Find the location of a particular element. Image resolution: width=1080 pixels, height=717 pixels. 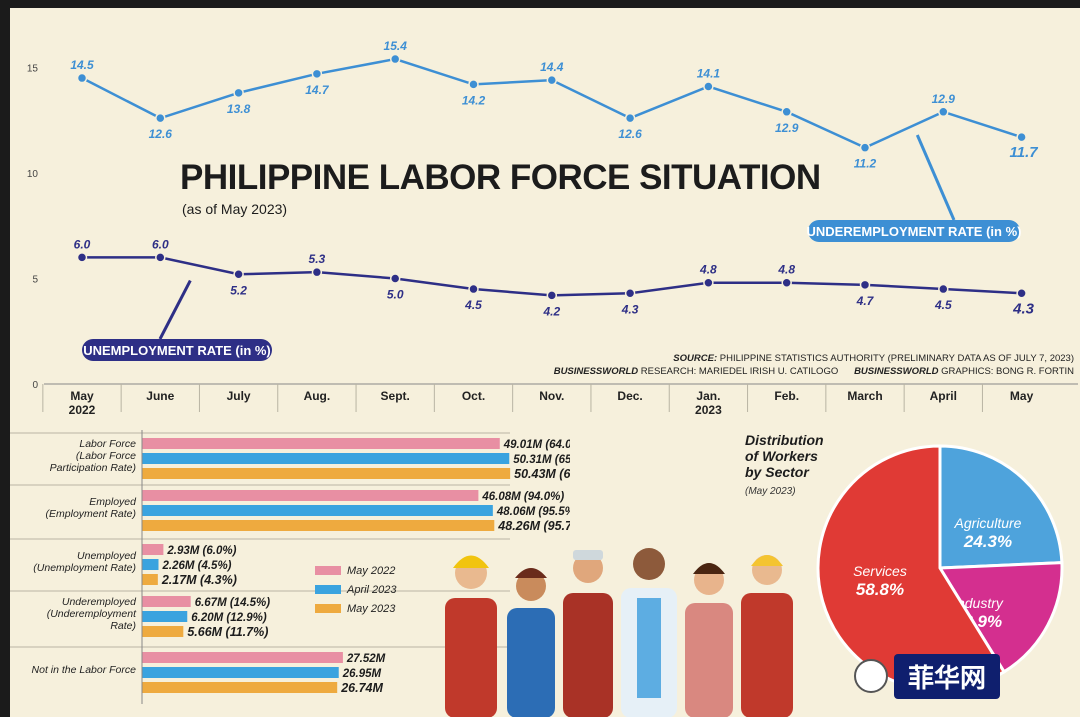

bar-value-label: 6.20M (12.9%) is located at coordinates (229, 618).